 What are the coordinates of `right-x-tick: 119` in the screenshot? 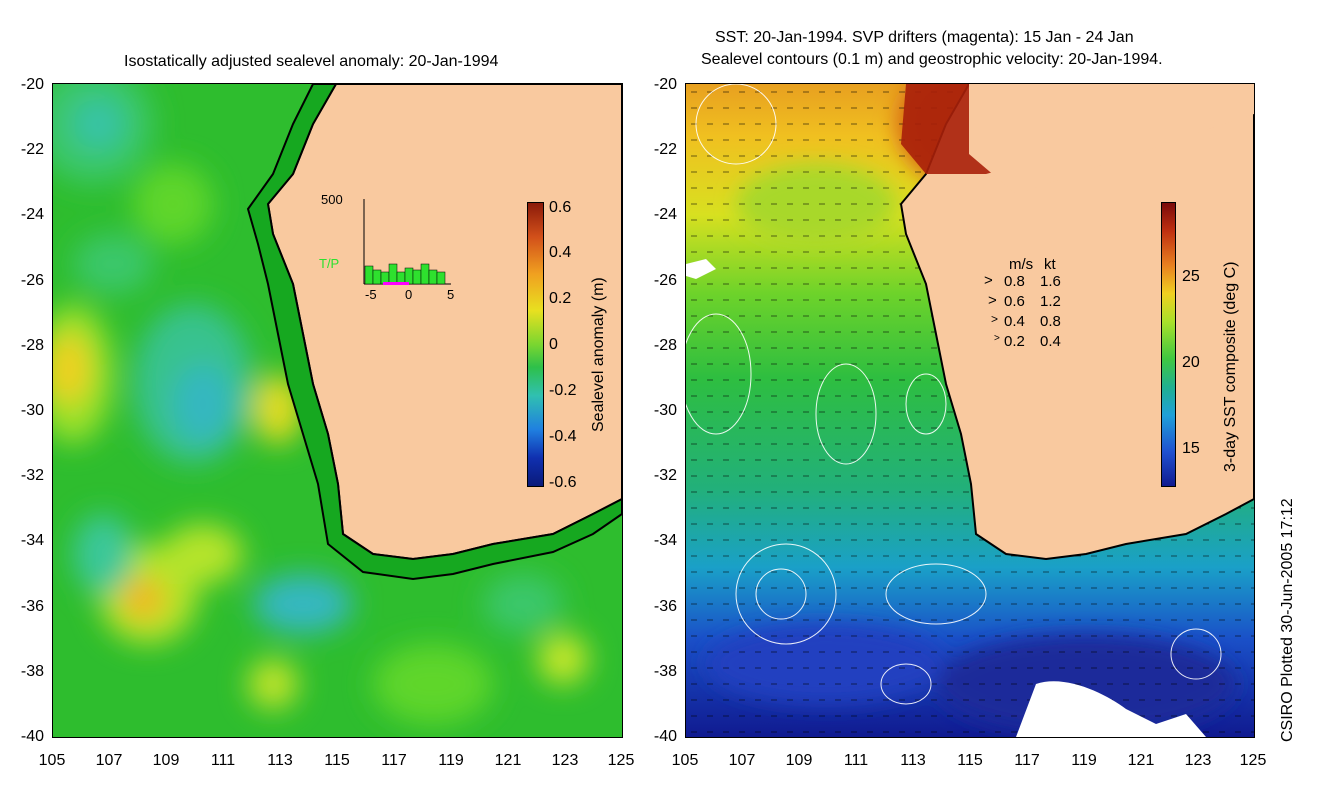 It's located at (1084, 760).